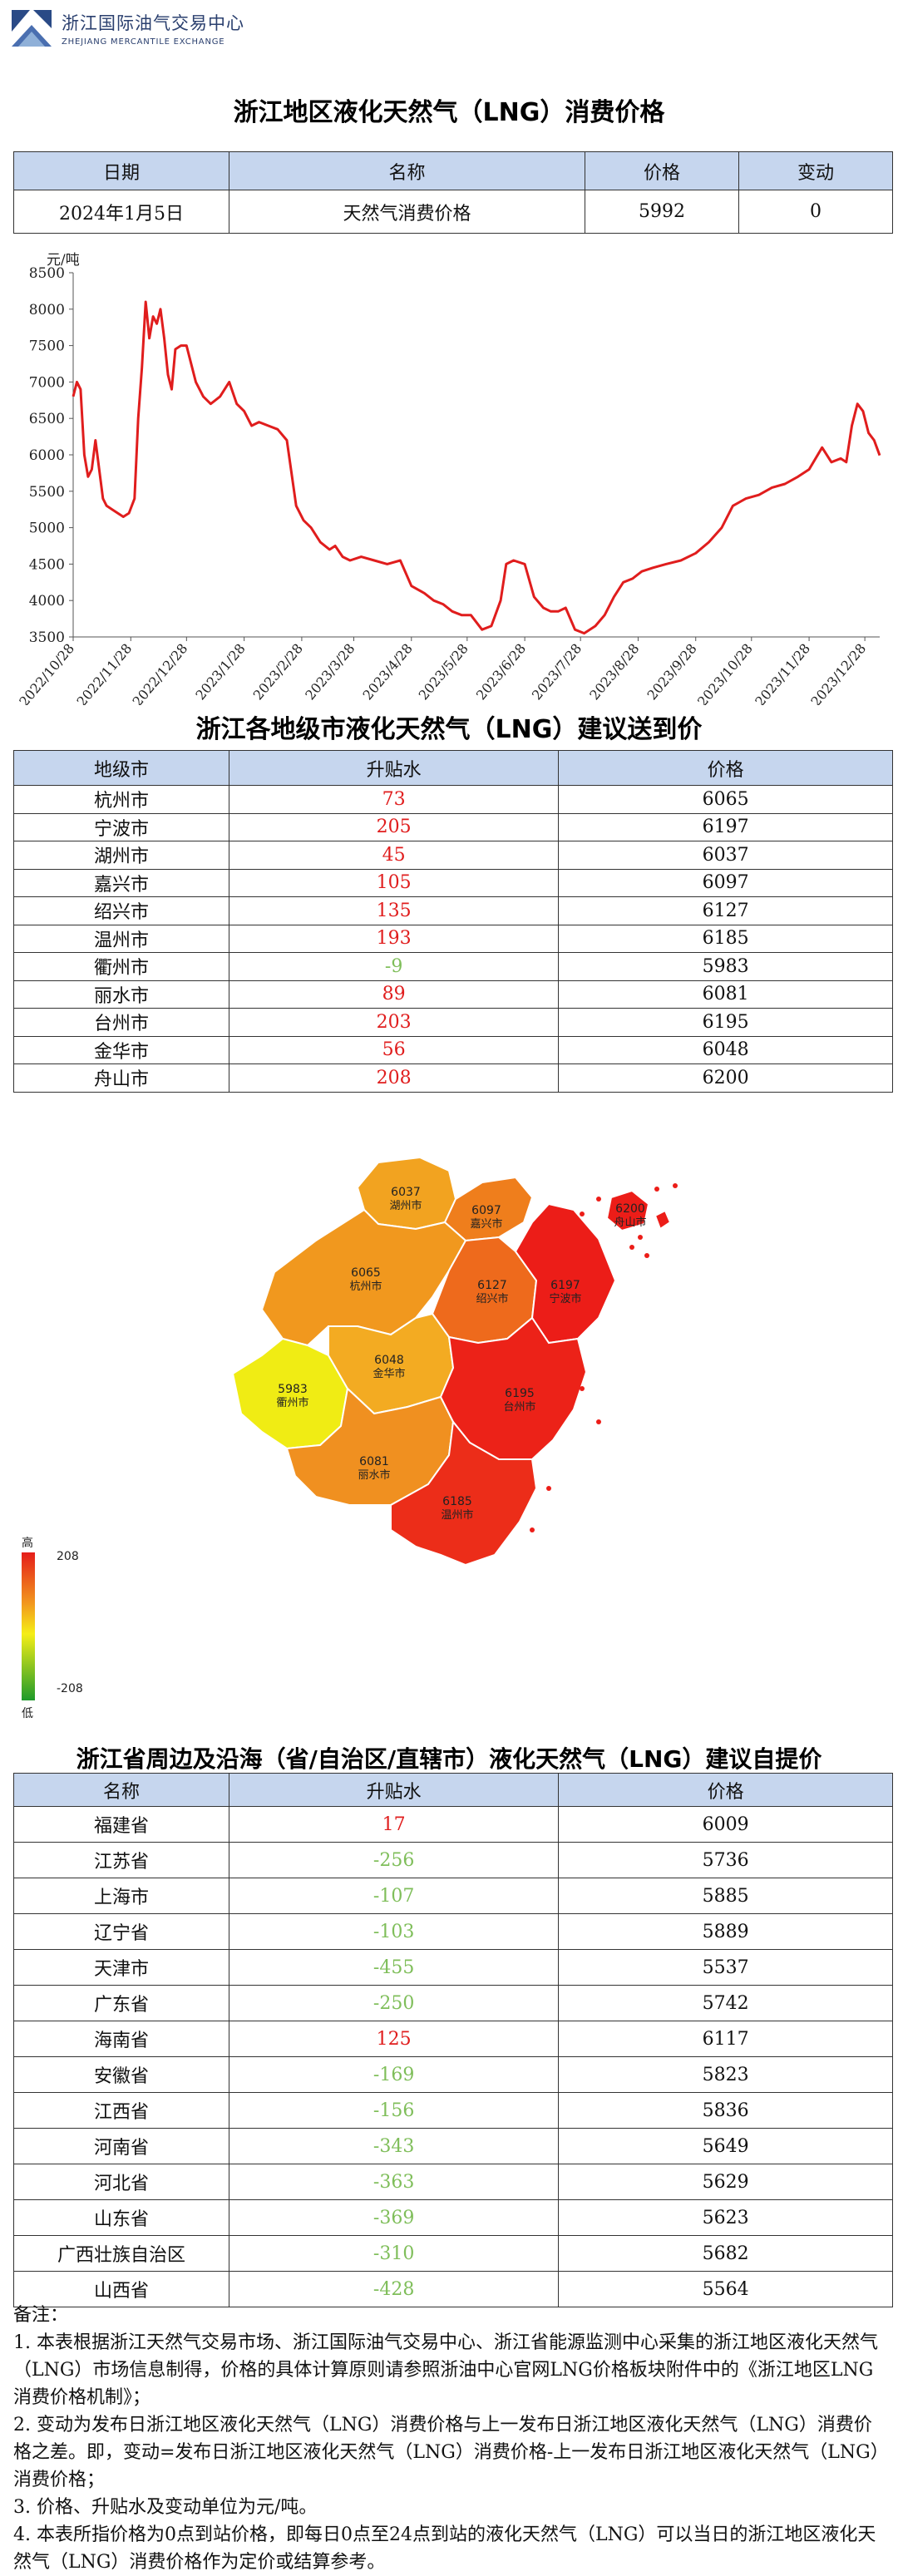 This screenshot has width=898, height=2576. I want to click on table-row: 金华市 56 6048, so click(453, 1049).